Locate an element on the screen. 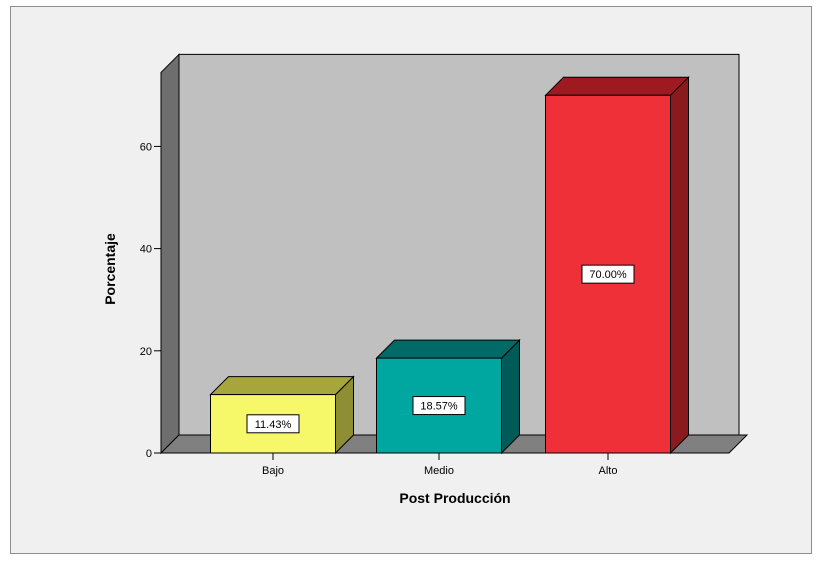 This screenshot has height=561, width=816. data-label: 18.57% is located at coordinates (439, 407).